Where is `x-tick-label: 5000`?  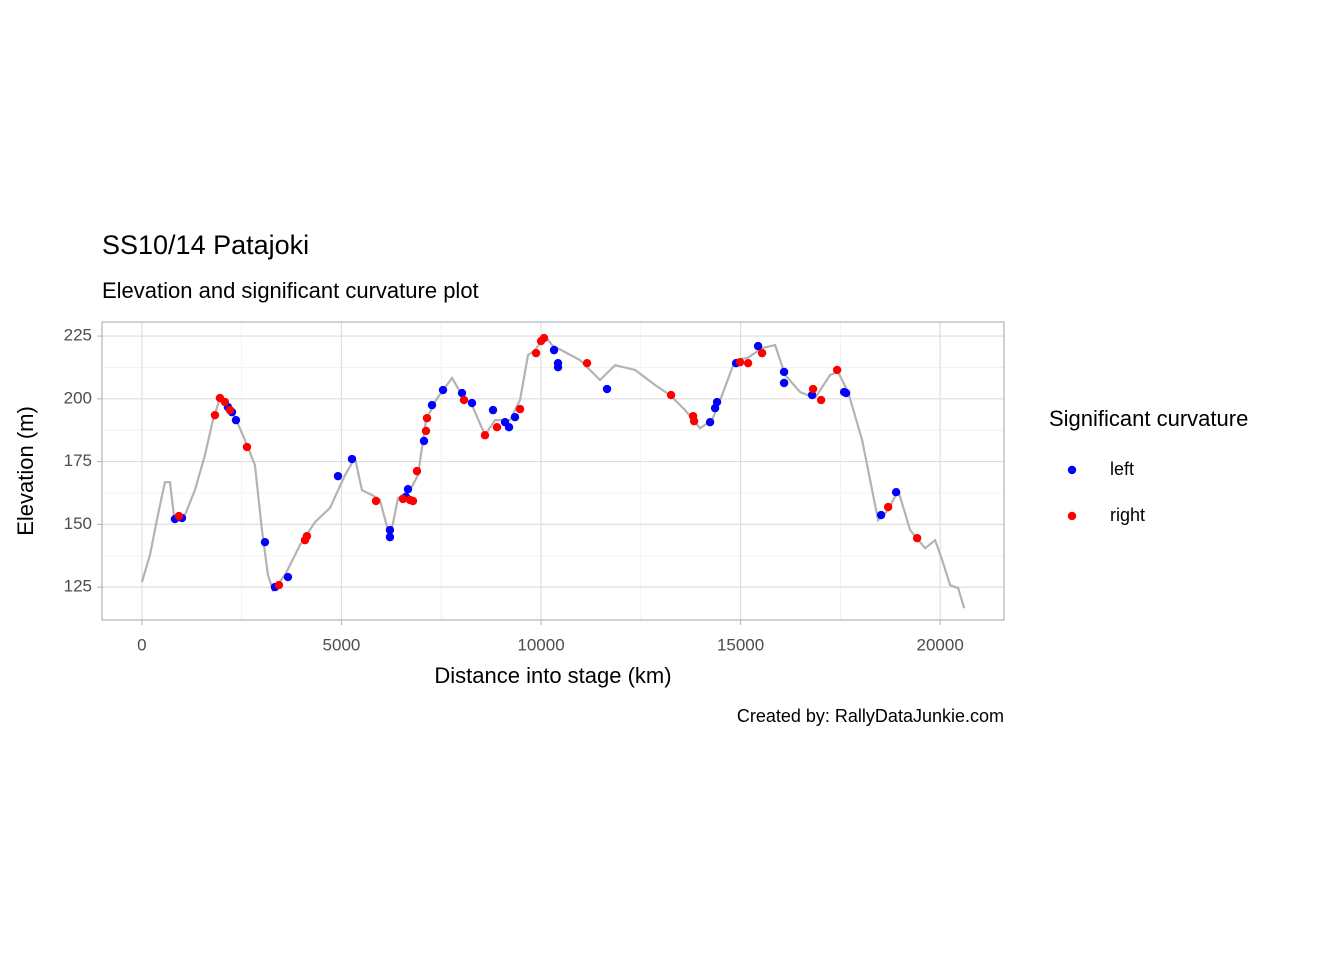 x-tick-label: 5000 is located at coordinates (342, 644).